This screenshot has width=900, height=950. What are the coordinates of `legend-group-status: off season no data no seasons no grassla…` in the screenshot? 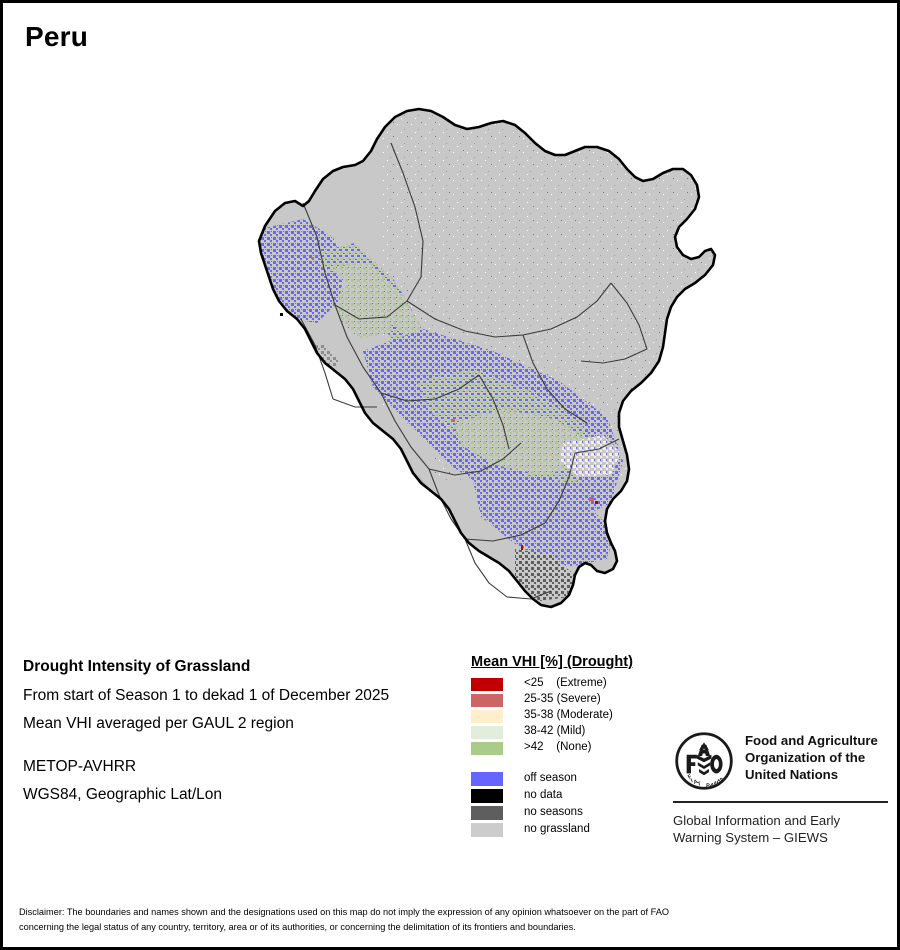 It's located at (586, 804).